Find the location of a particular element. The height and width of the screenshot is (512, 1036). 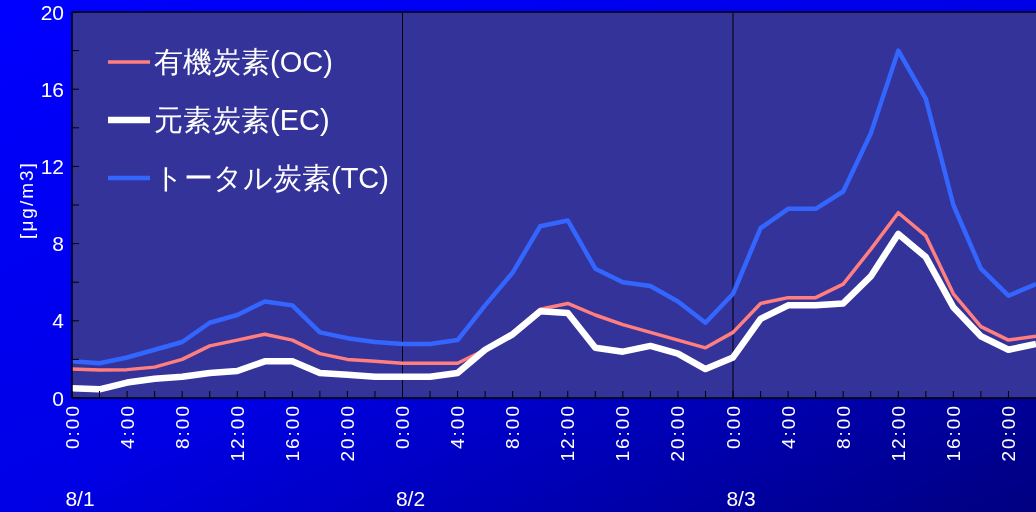

y-axis-title: [μg/m3] is located at coordinates (26, 200).